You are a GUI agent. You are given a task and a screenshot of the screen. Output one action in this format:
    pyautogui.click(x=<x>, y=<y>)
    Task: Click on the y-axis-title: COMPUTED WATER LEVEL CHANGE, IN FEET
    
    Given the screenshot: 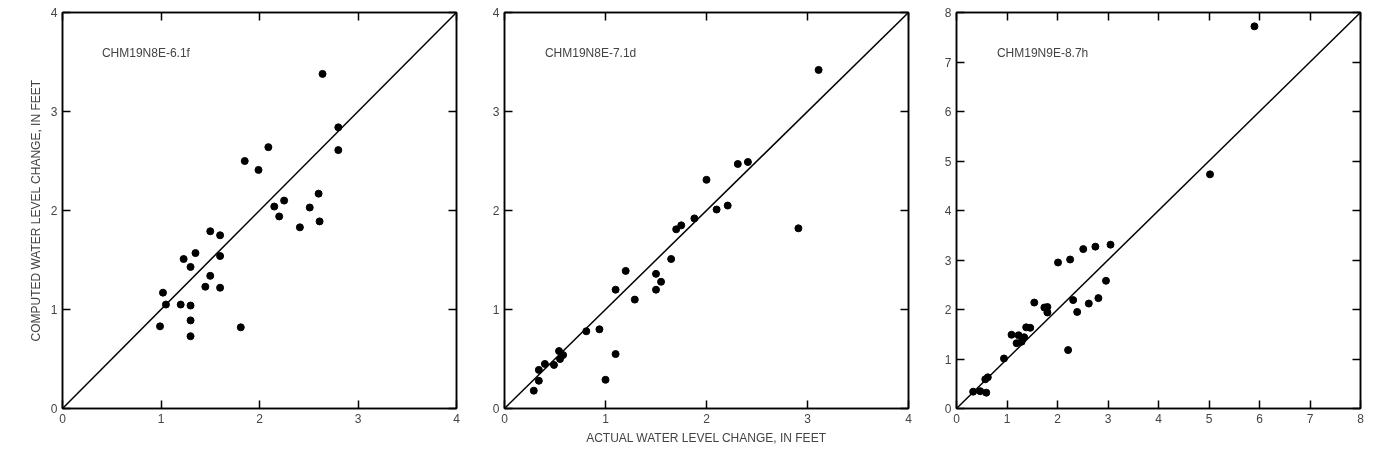 What is the action you would take?
    pyautogui.click(x=35, y=210)
    